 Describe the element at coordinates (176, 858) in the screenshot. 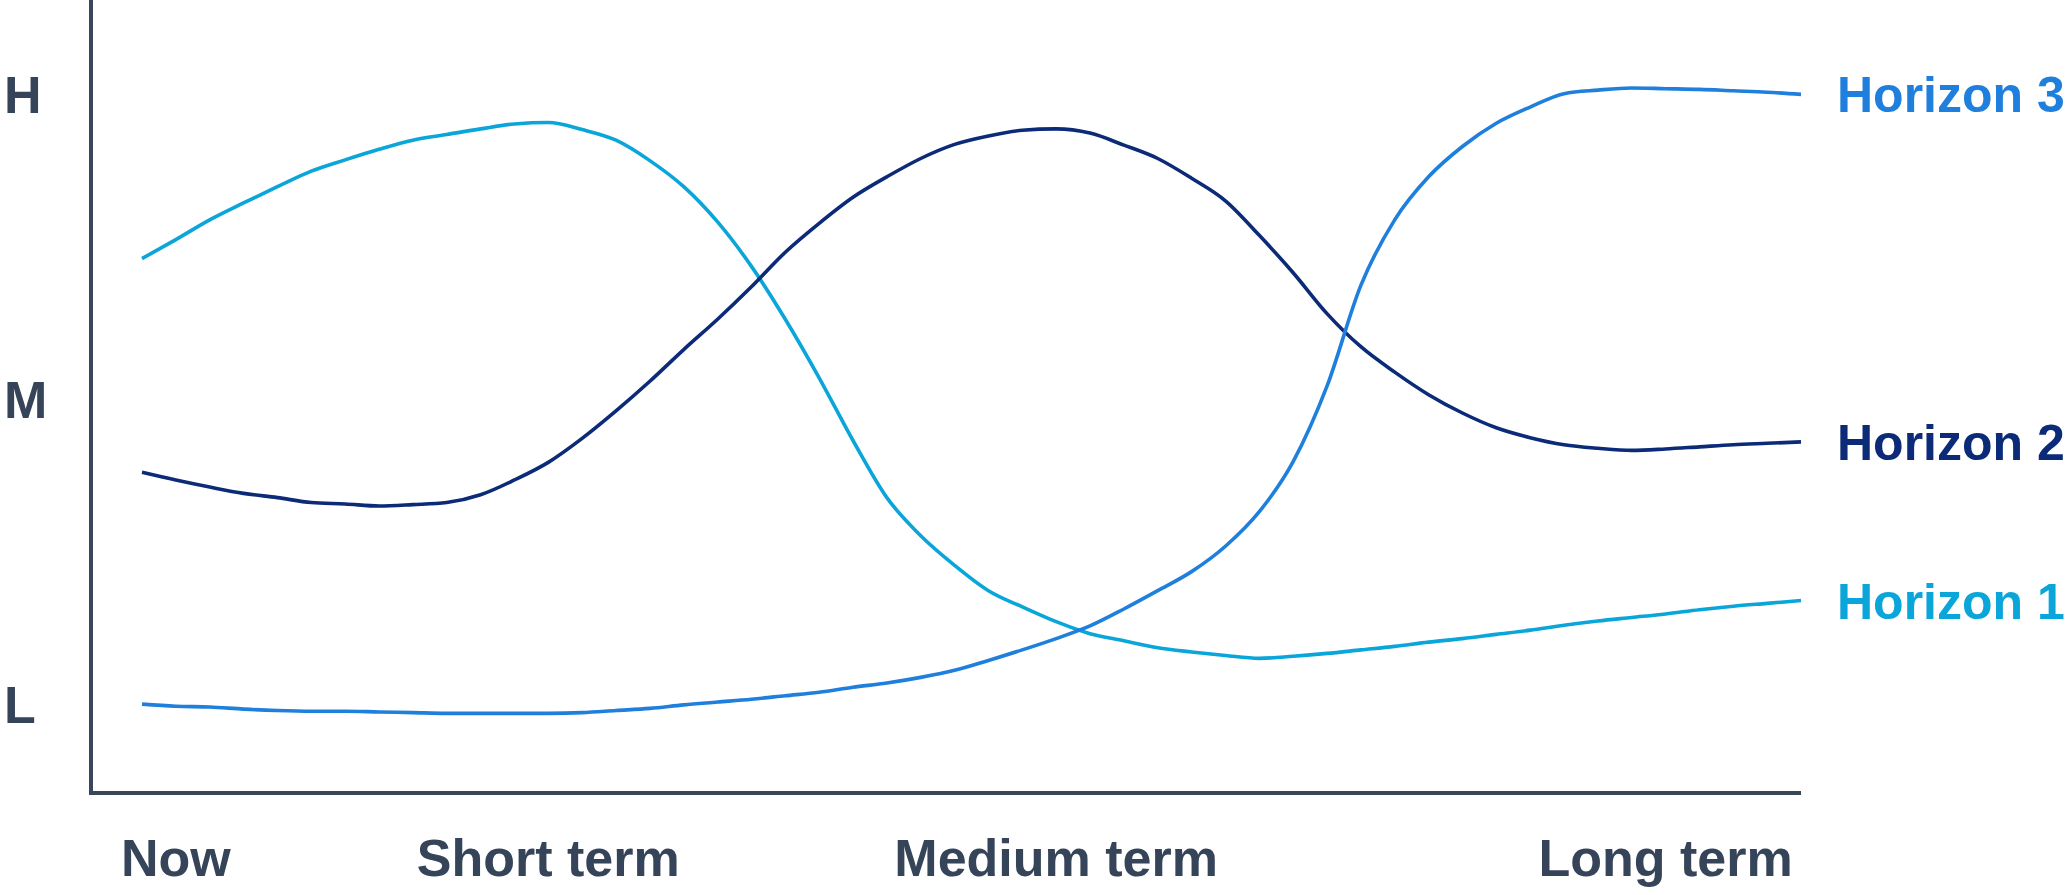

I see `x-tick-label: Now` at that location.